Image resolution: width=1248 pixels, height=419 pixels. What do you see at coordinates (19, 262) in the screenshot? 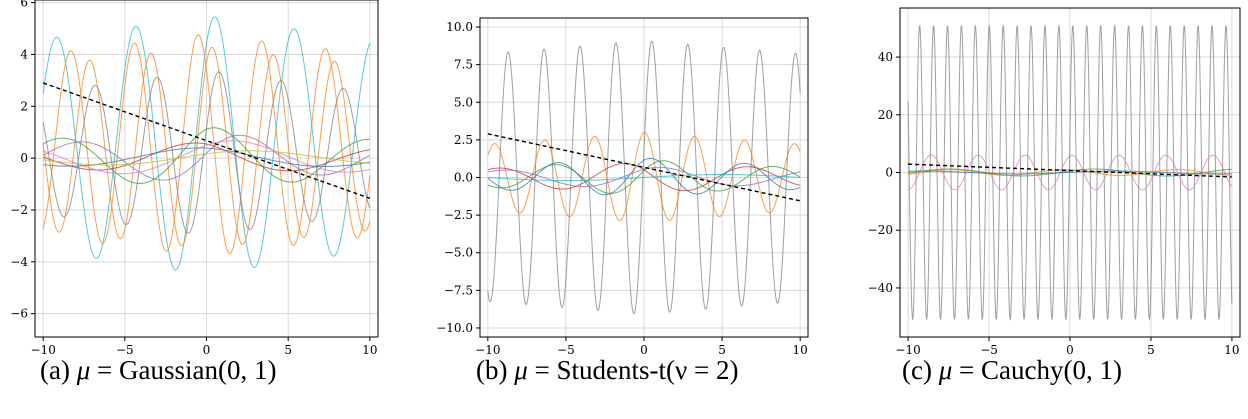
I see `y-tick-label: −4` at bounding box center [19, 262].